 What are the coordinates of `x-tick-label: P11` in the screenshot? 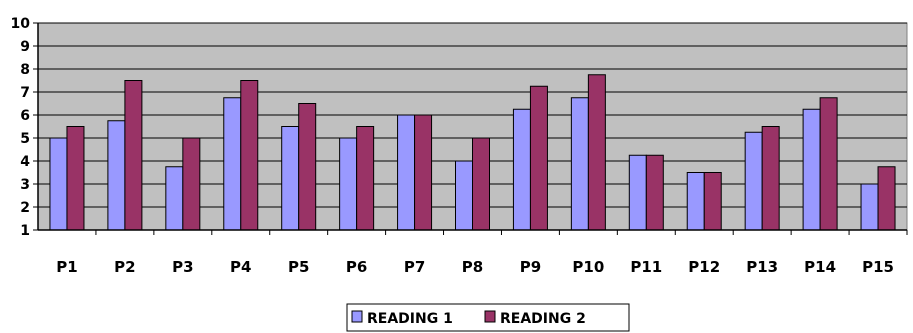 It's located at (646, 267).